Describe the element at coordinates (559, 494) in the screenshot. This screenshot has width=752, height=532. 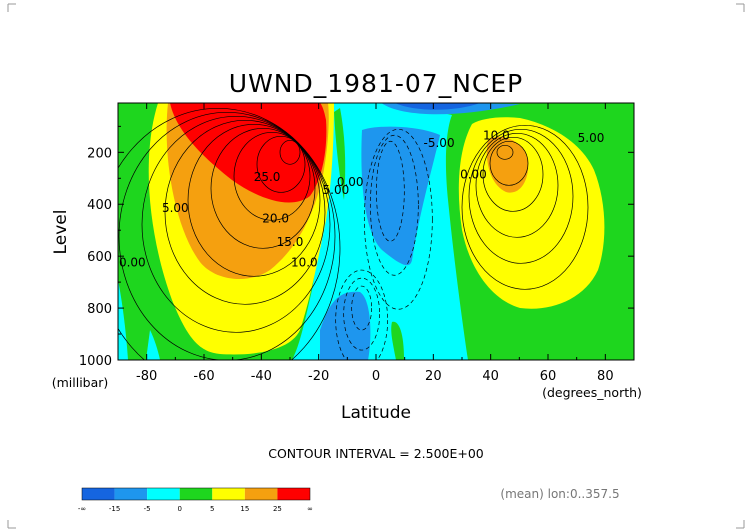
I see `footer-label: (mean) lon:0..357.5` at that location.